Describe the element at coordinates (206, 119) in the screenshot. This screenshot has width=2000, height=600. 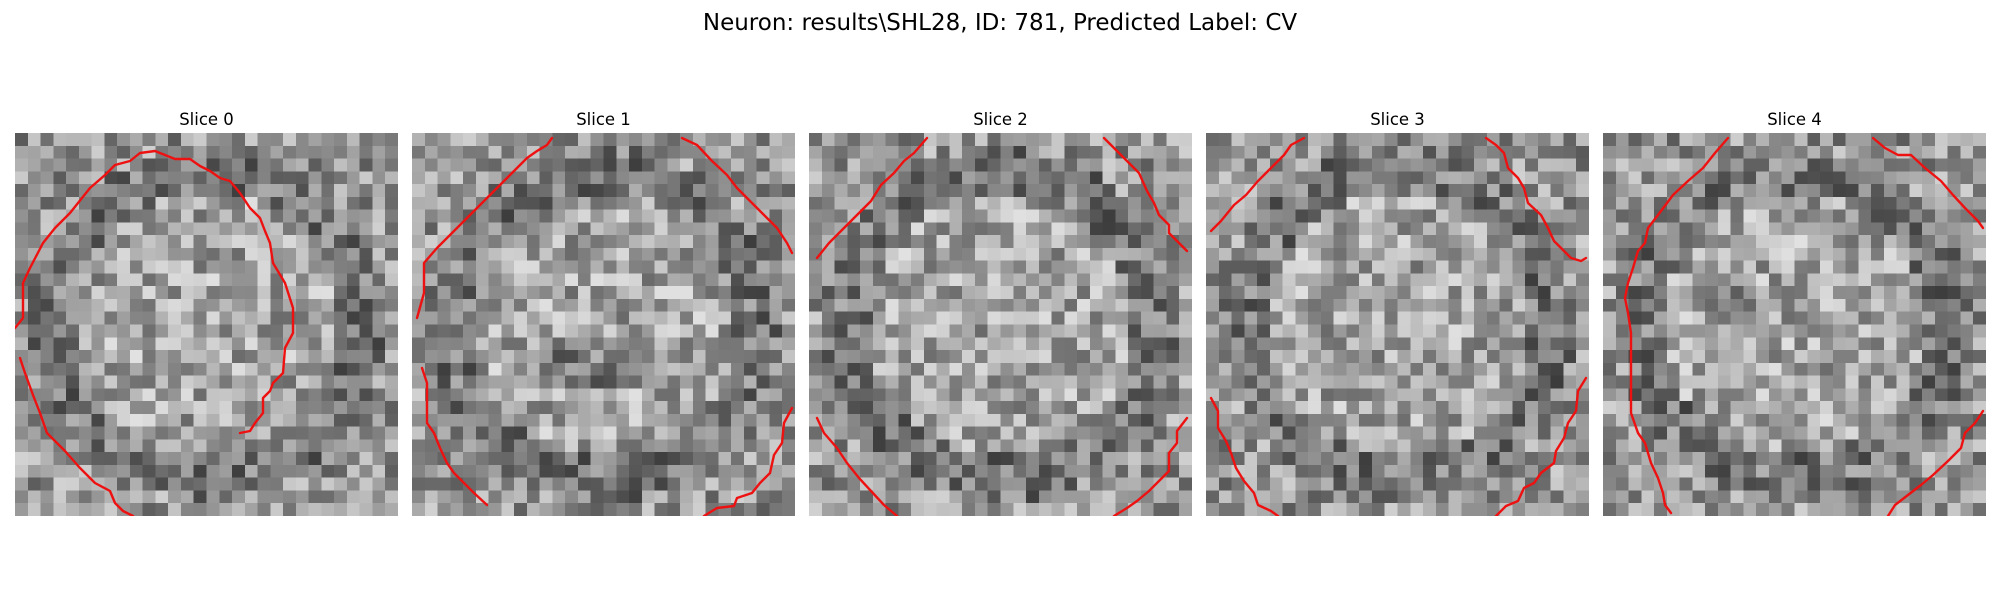
I see `slice-title: Slice 0` at that location.